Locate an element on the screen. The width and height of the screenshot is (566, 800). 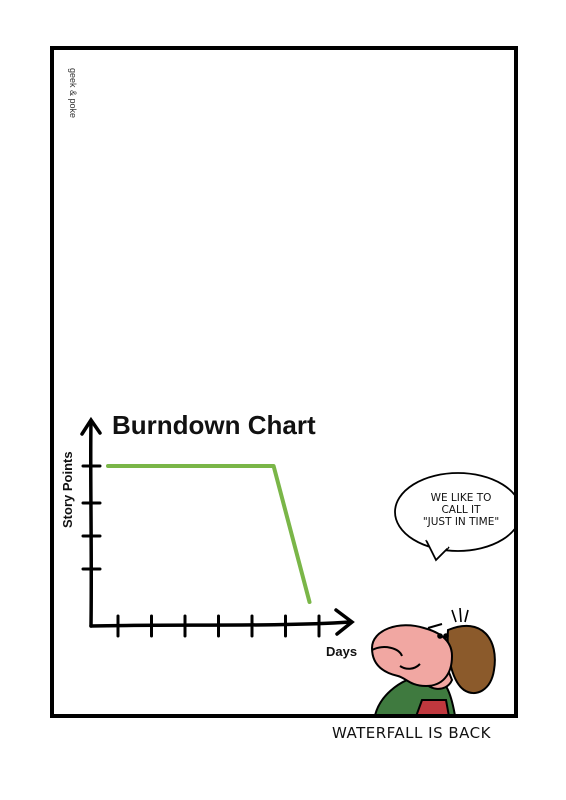
character-hair is located at coordinates (471, 659).